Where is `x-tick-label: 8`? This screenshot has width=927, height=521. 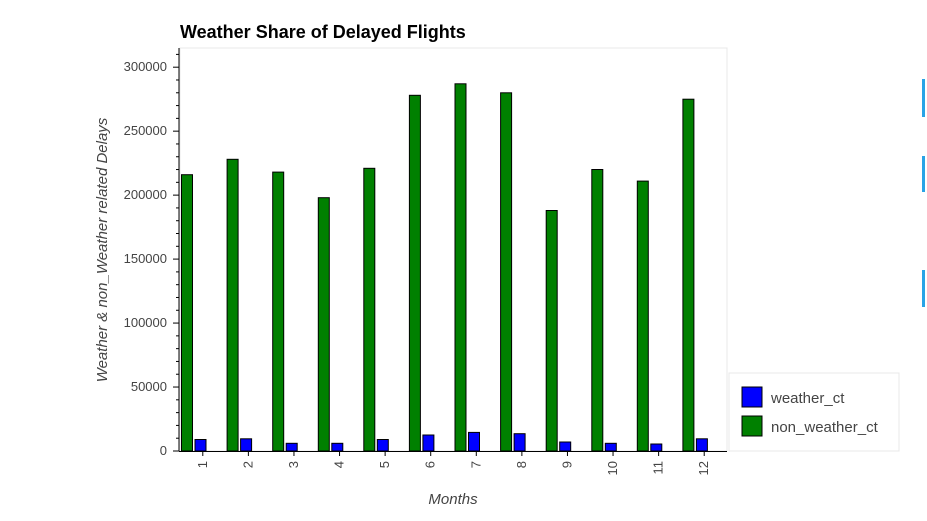 x-tick-label: 8 is located at coordinates (521, 464).